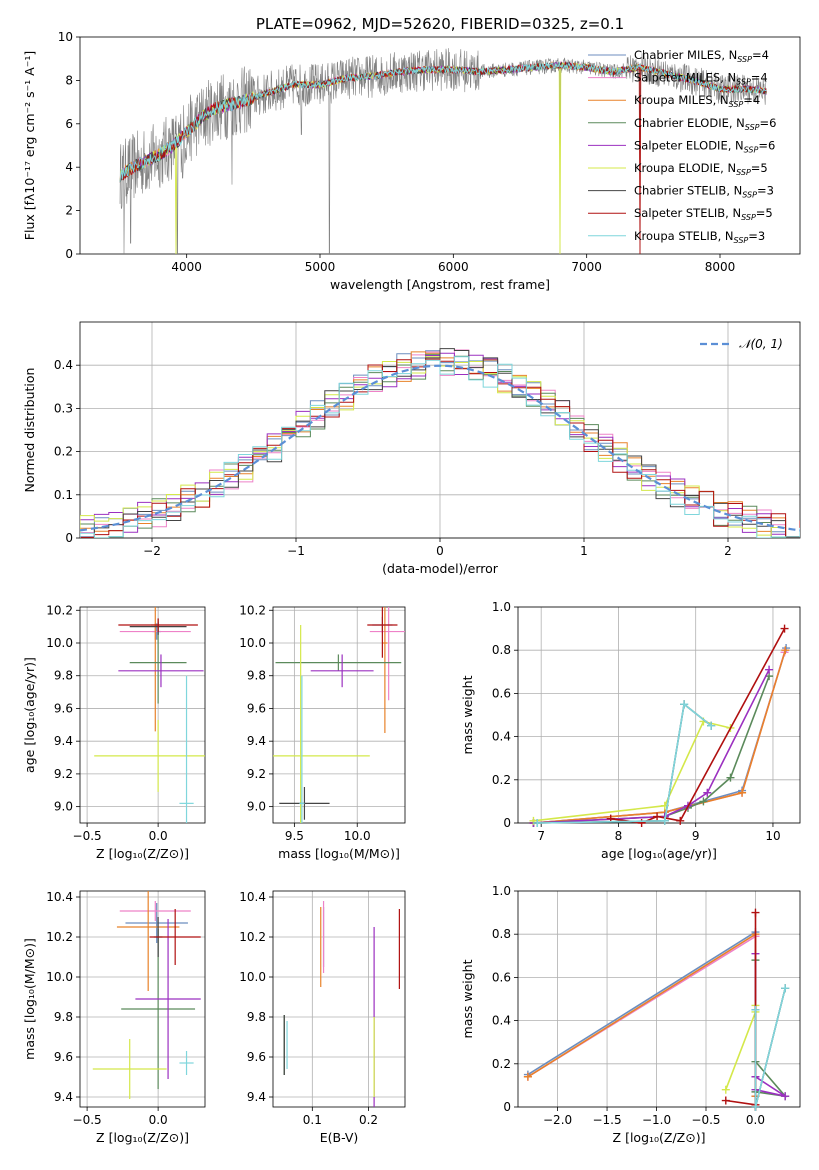 The image size is (819, 1170). Describe the element at coordinates (142, 853) in the screenshot. I see `age_vs_Z-xlabel: Z [log₁₀(Z/Z⊙)]` at that location.